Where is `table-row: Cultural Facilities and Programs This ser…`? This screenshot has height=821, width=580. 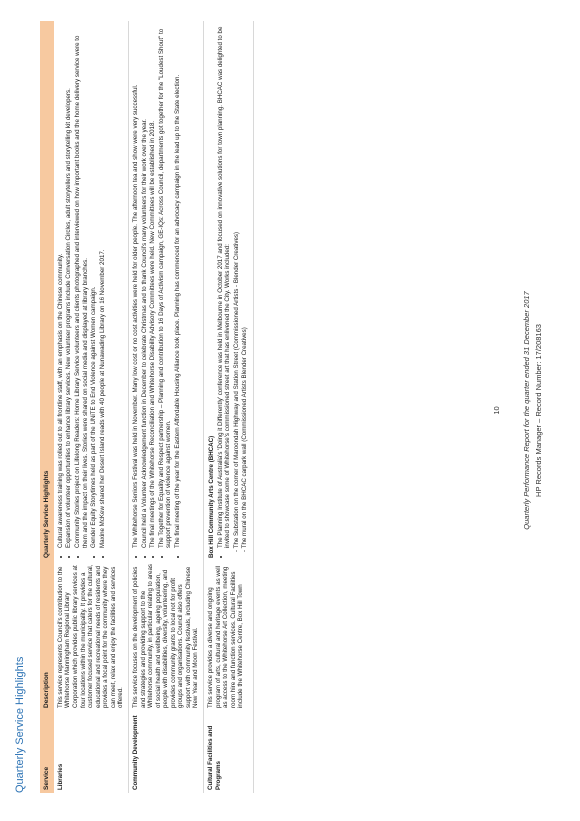 table-row: Cultural Facilities and Programs This ser… is located at coordinates (228, 407).